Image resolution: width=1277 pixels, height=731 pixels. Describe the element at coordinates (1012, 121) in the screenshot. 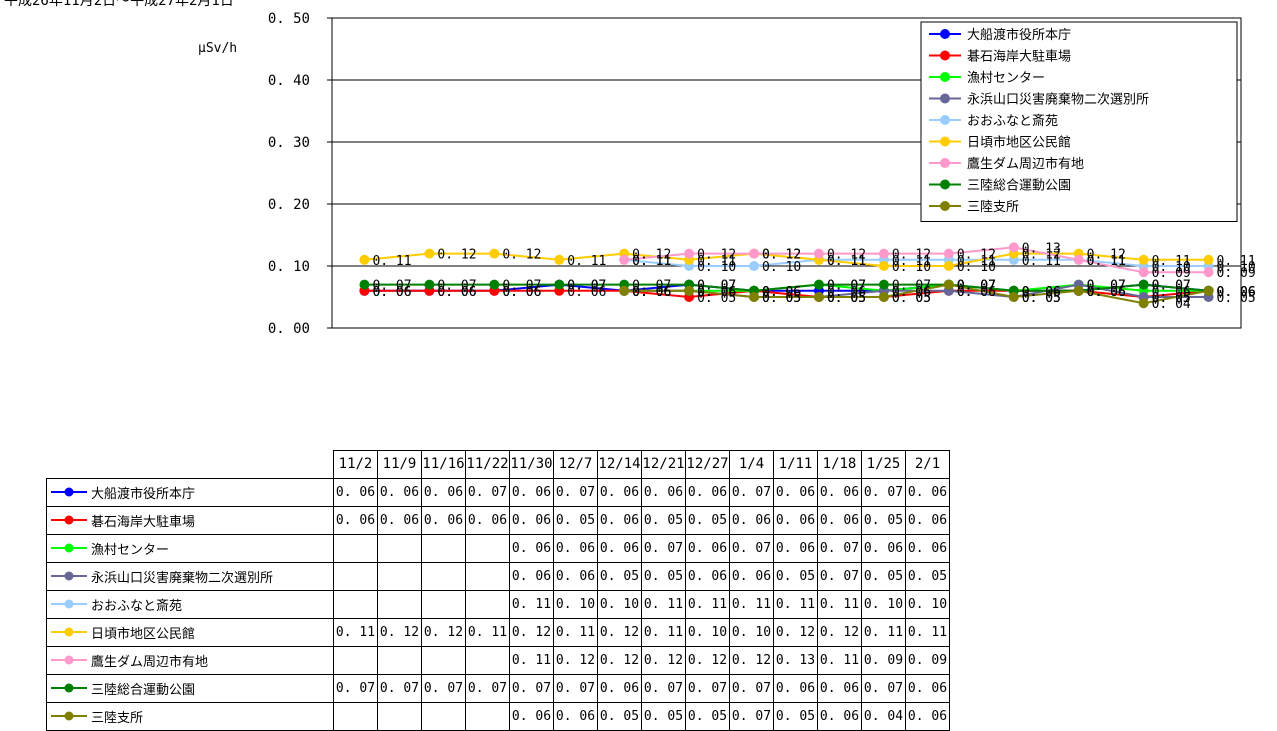

I see `legend-label: おおふなと斎苑` at that location.